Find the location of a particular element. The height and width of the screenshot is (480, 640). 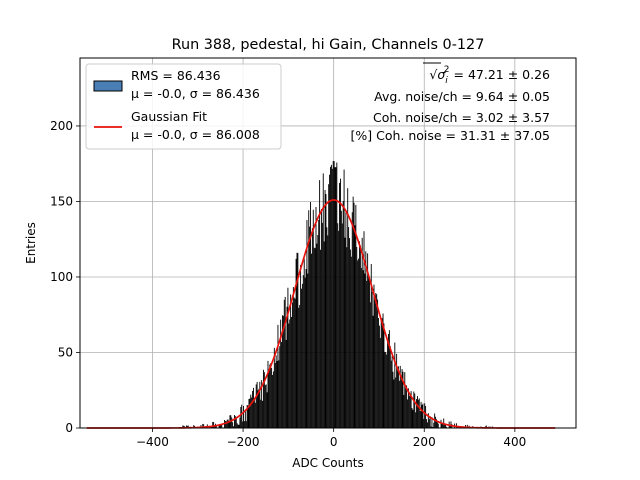

legend-fit-stats: μ = -0.0, σ = 86.008 is located at coordinates (195, 134).